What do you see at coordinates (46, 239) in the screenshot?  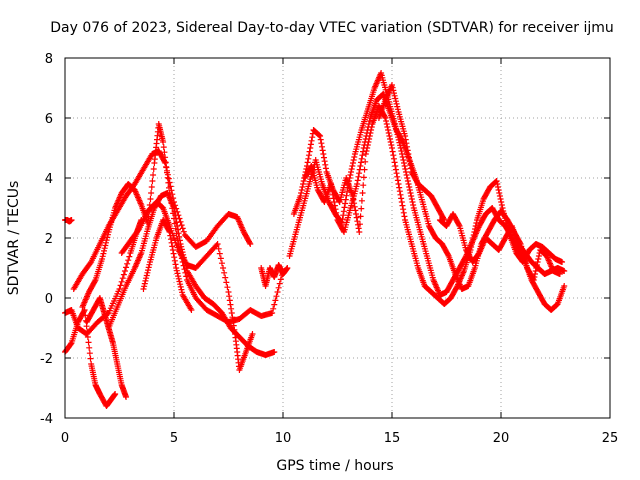 I see `y-tick-labels: -4 -2 0 2 4 6 8` at bounding box center [46, 239].